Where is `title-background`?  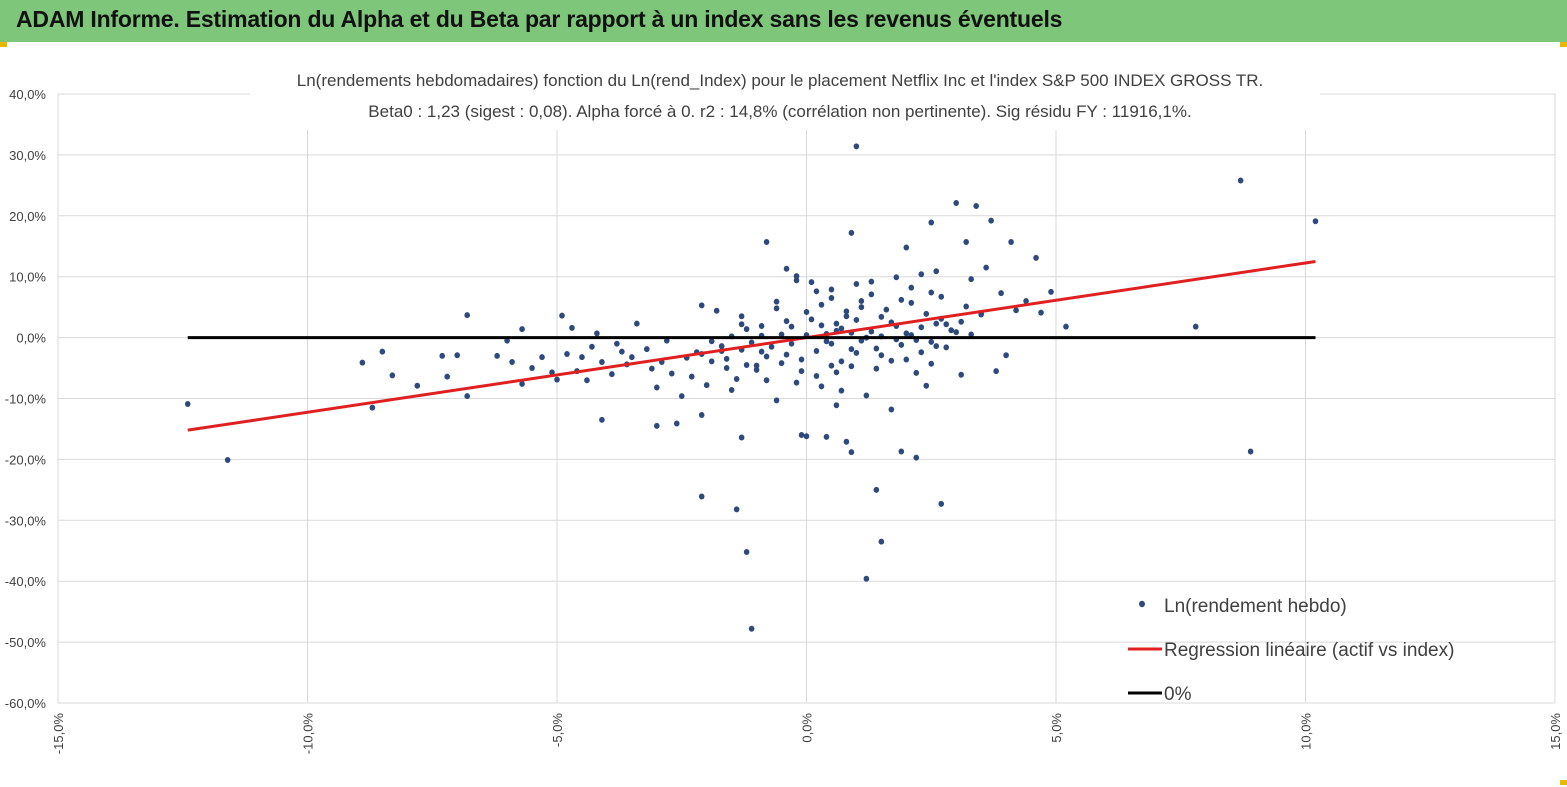 title-background is located at coordinates (785, 96).